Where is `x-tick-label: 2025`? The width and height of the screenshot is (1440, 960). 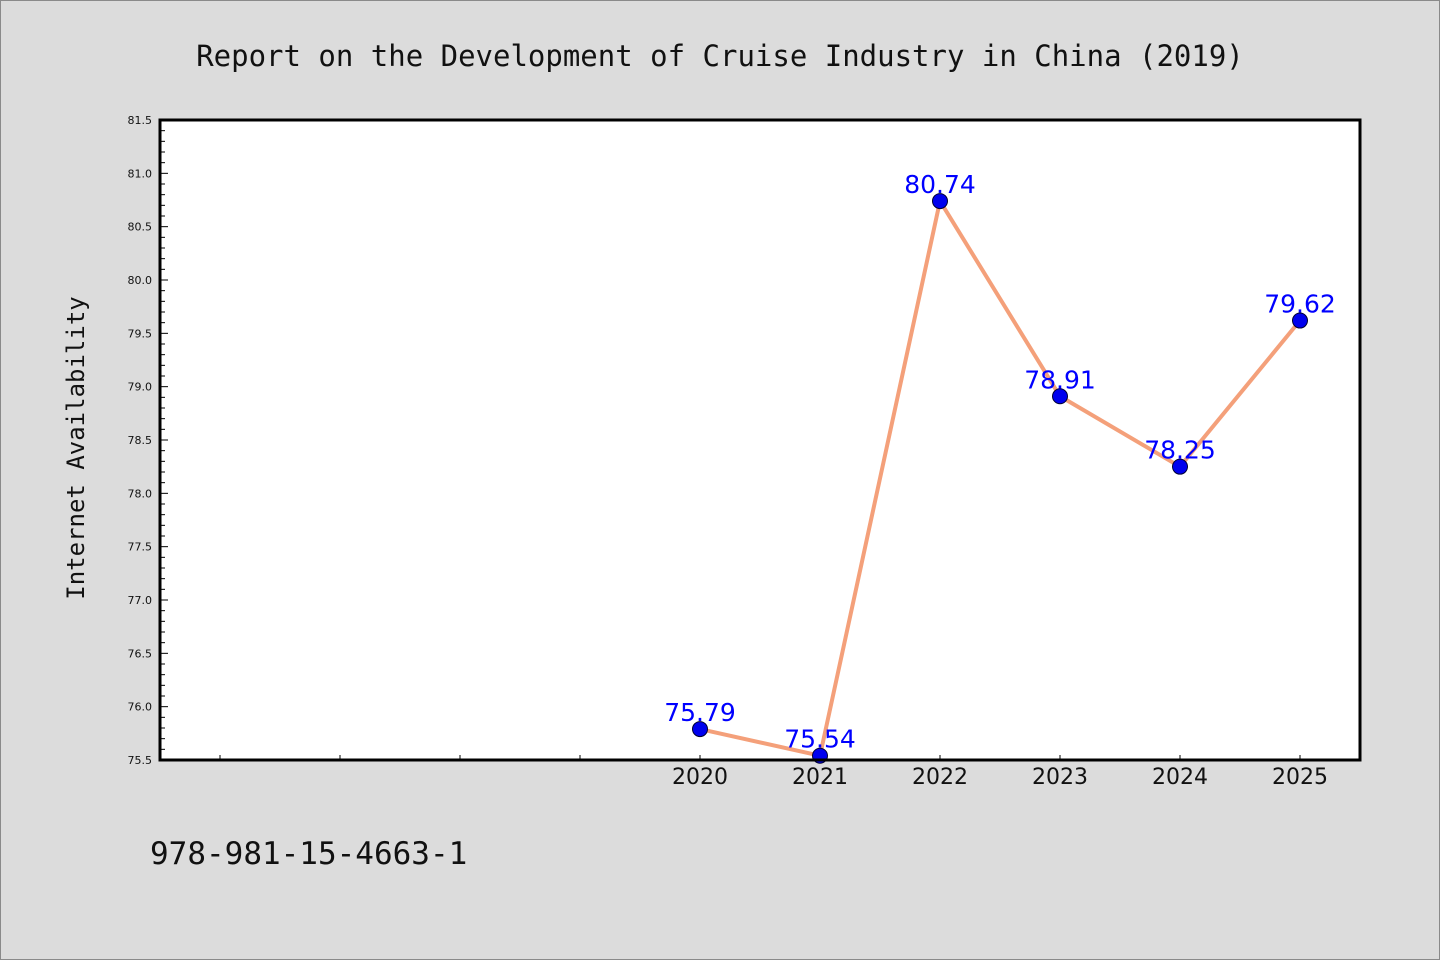 x-tick-label: 2025 is located at coordinates (1300, 777).